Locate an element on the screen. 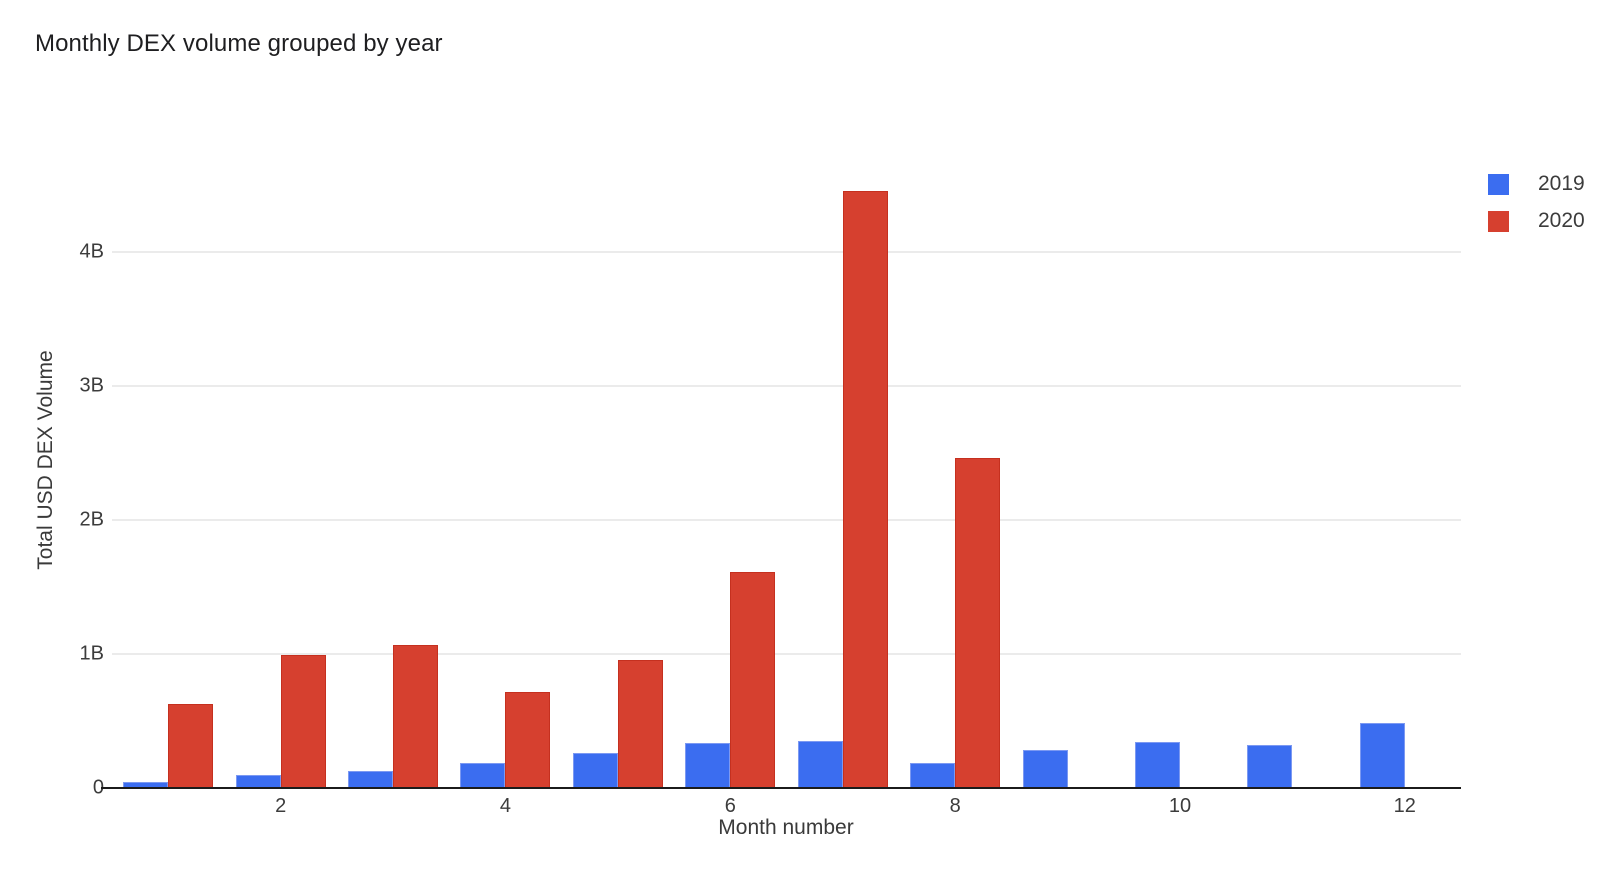  legend: 2019 2020 is located at coordinates (1536, 209).